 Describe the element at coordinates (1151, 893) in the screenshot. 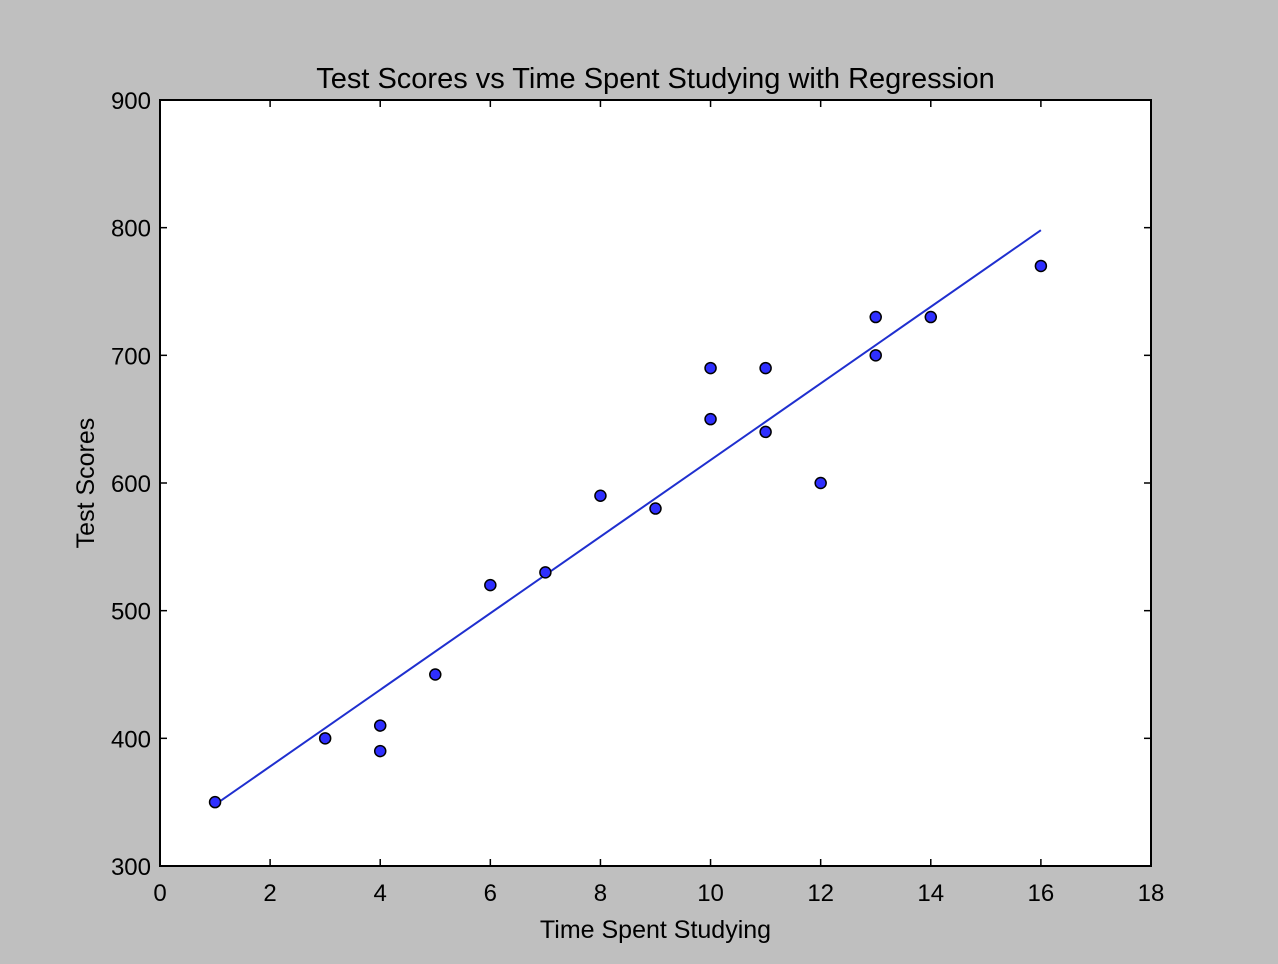

I see `x-tick-label: 18` at that location.